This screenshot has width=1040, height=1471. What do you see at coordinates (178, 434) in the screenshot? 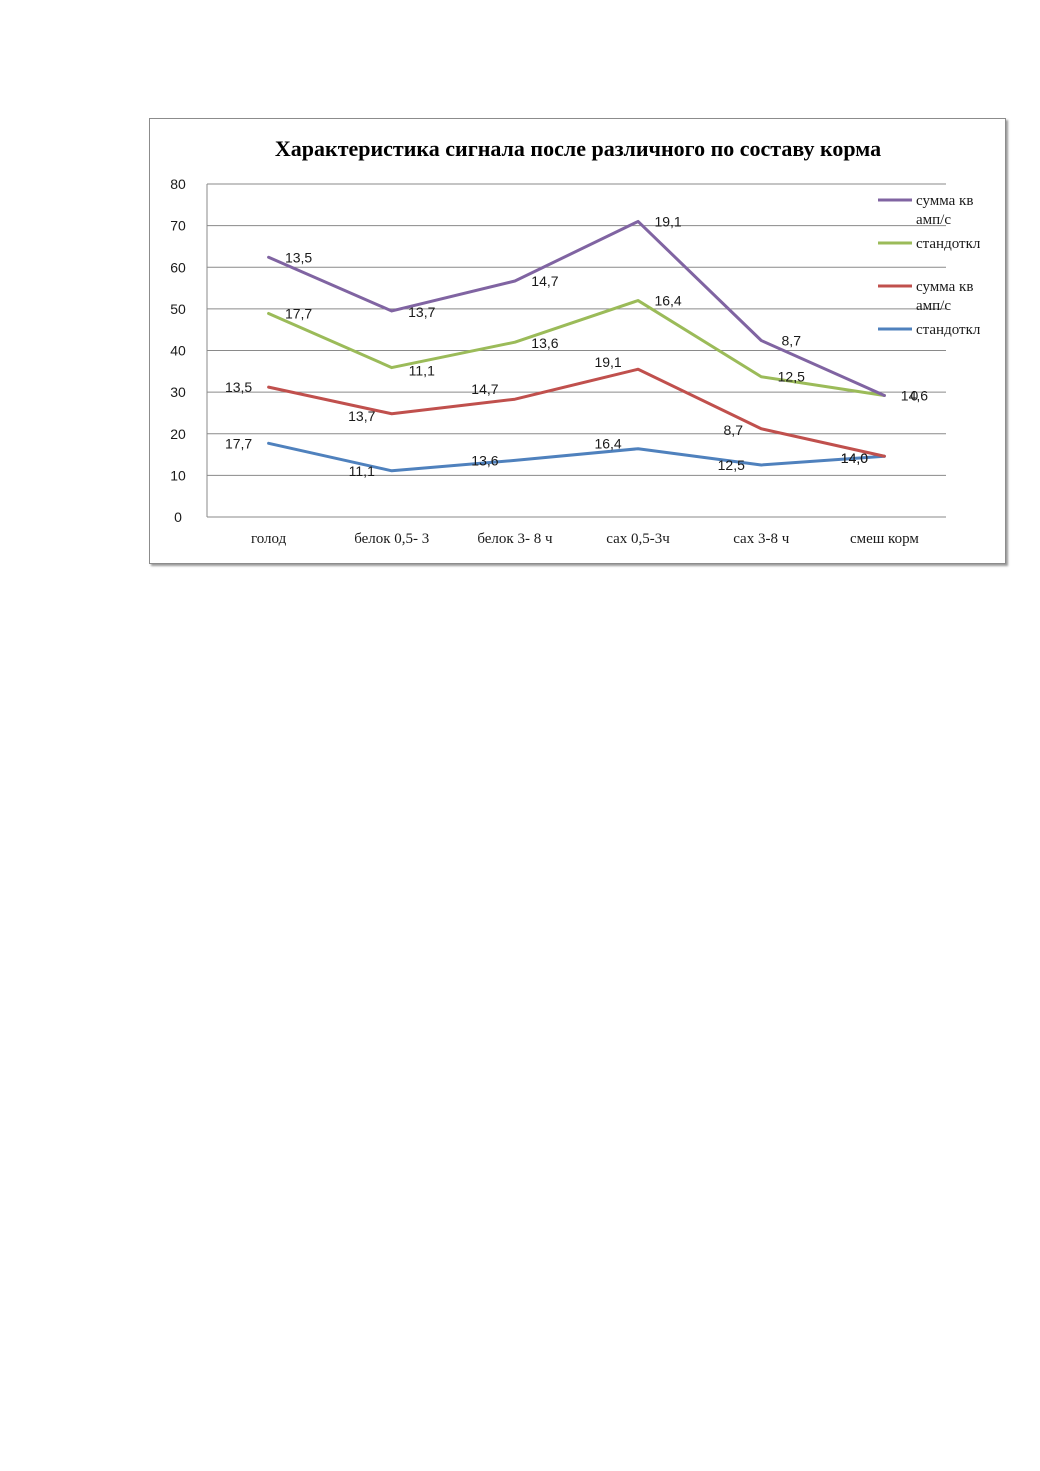
I see `y-tick-label: 20` at bounding box center [178, 434].